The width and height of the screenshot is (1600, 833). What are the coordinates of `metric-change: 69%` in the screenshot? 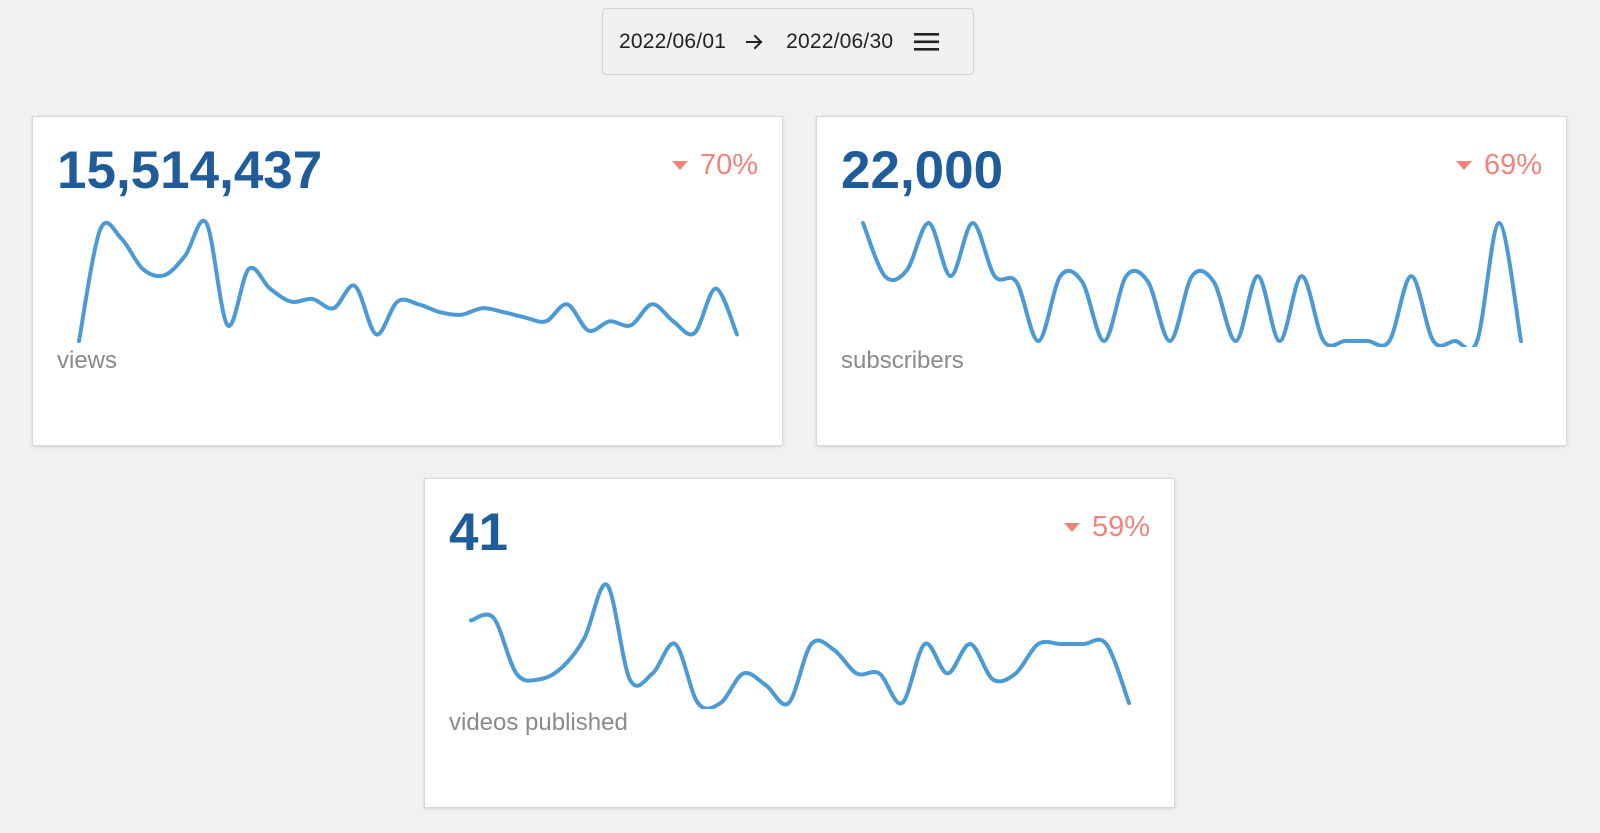 It's located at (1498, 165).